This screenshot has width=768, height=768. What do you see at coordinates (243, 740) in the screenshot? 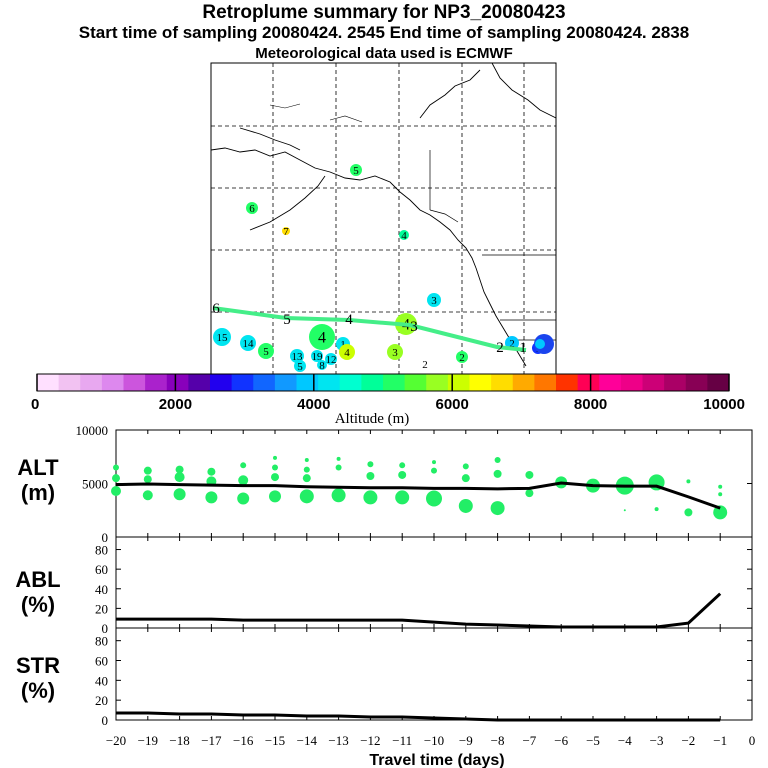
I see `x-tick-label: −16` at bounding box center [243, 740].